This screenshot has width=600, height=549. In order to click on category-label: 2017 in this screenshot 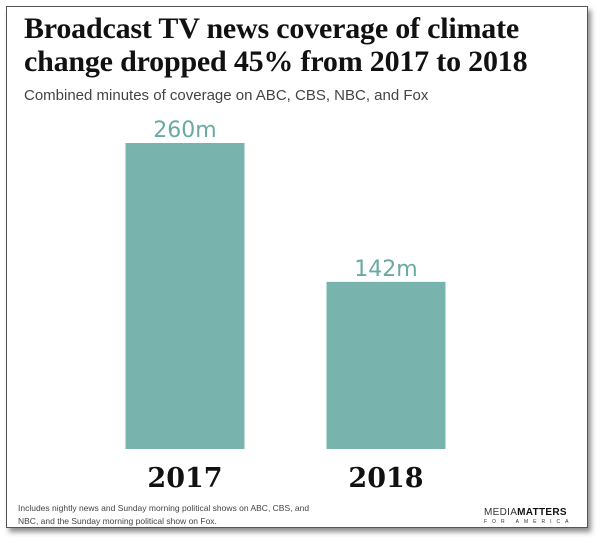, I will do `click(184, 478)`.